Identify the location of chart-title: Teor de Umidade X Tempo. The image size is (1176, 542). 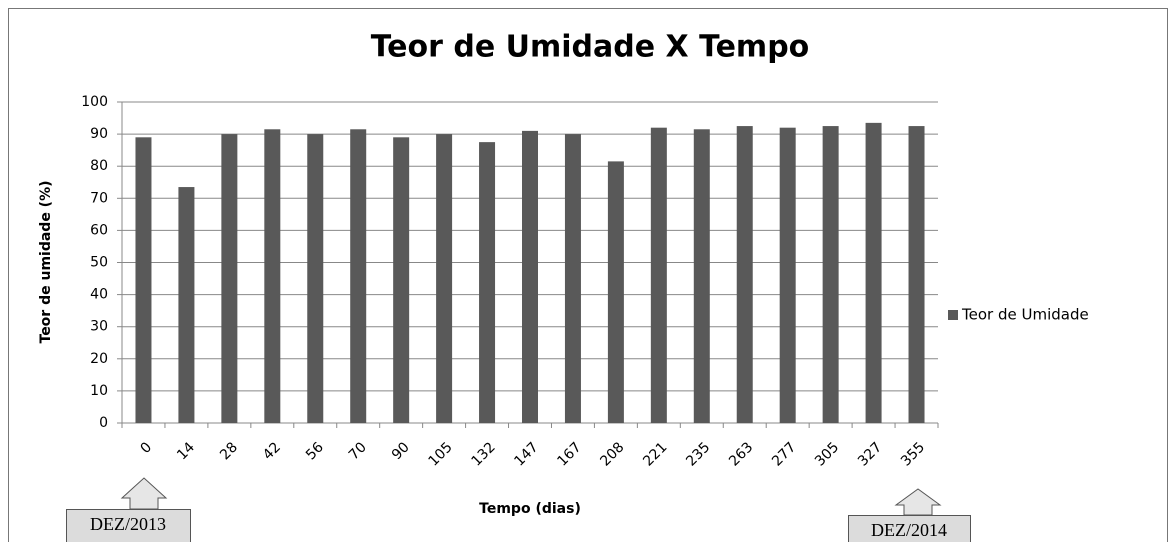
(590, 47).